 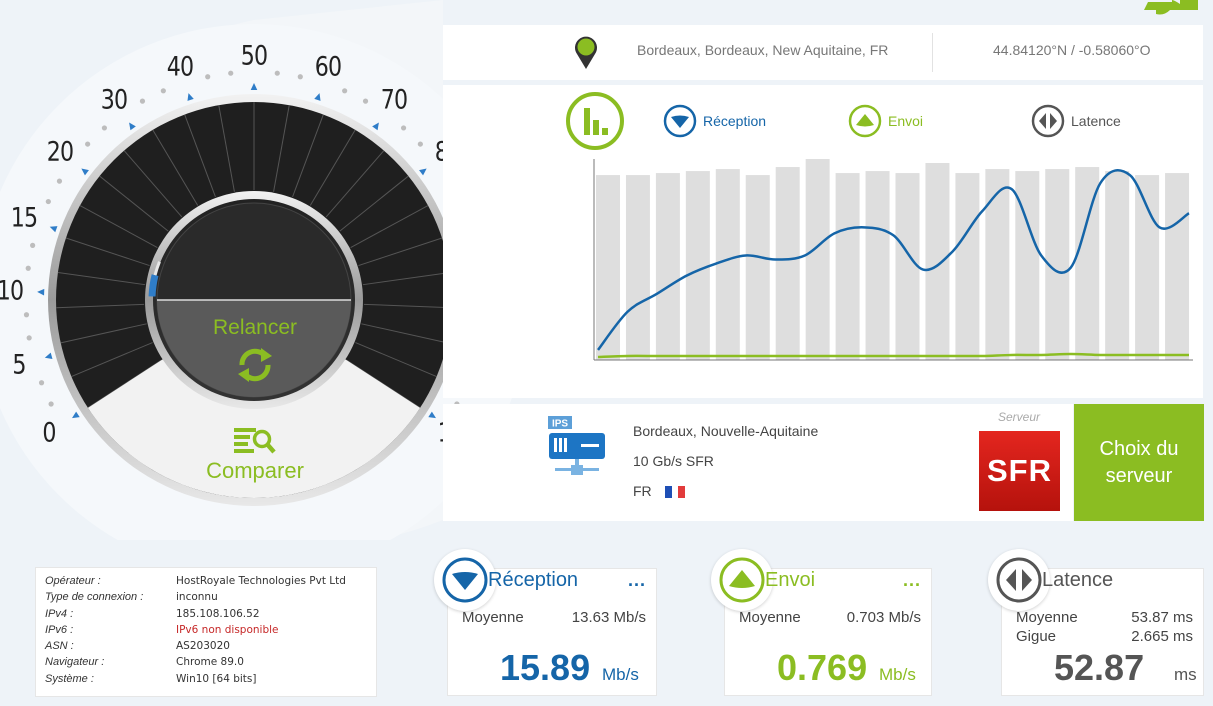 What do you see at coordinates (1099, 667) in the screenshot?
I see `latency-value: 52.87` at bounding box center [1099, 667].